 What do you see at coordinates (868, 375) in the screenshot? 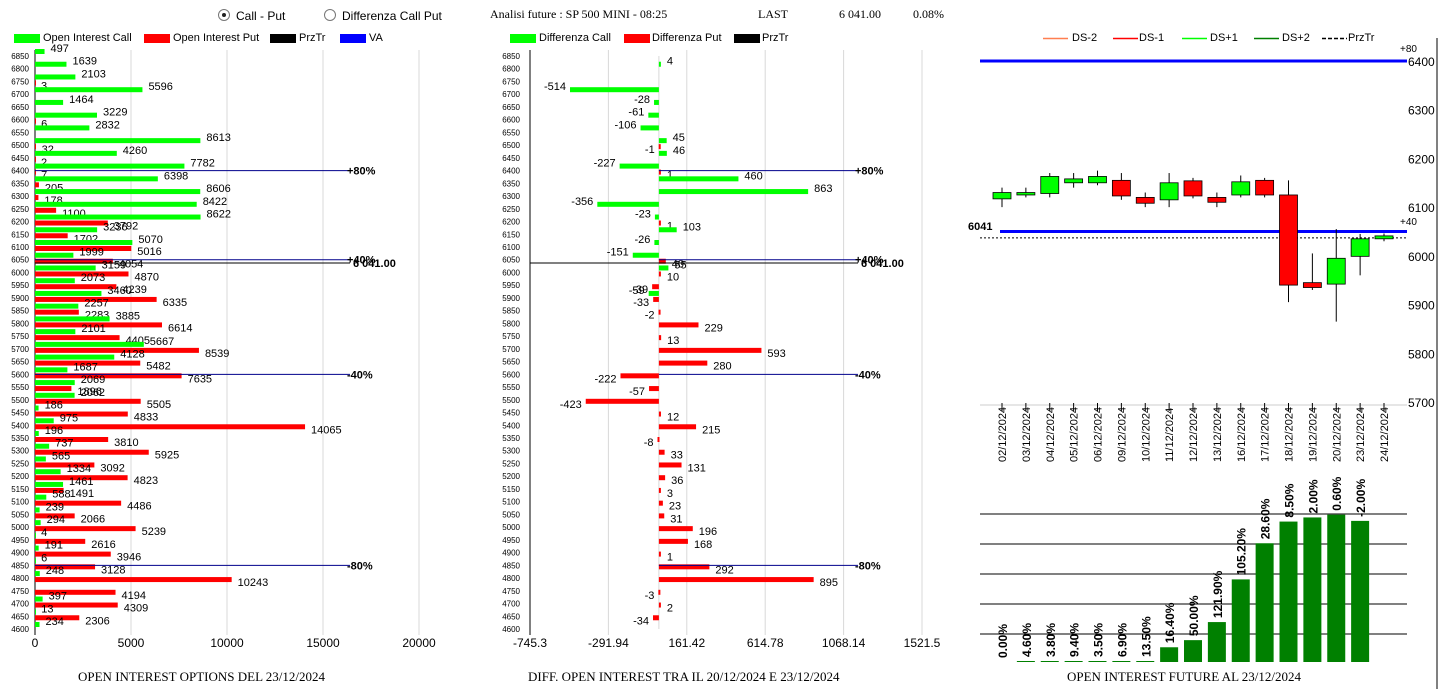
I see `p2-ref-label: -40%` at bounding box center [868, 375].